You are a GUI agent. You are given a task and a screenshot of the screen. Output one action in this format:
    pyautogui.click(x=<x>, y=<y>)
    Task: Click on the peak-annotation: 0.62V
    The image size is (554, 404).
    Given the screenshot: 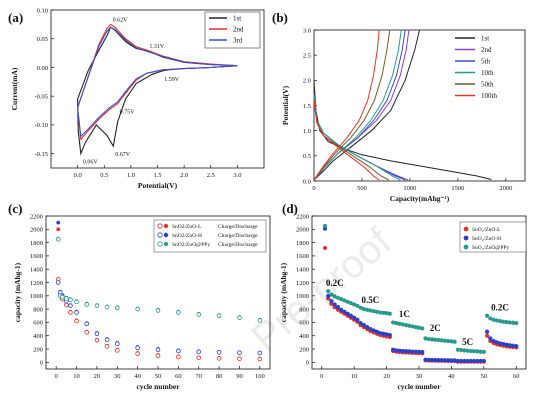 What is the action you would take?
    pyautogui.click(x=121, y=20)
    